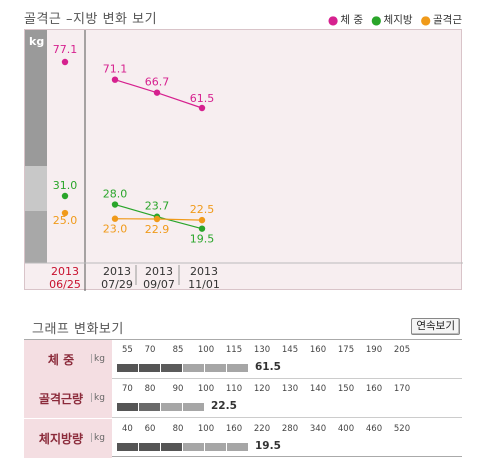  I want to click on x-tick-date: 09/07, so click(159, 284).